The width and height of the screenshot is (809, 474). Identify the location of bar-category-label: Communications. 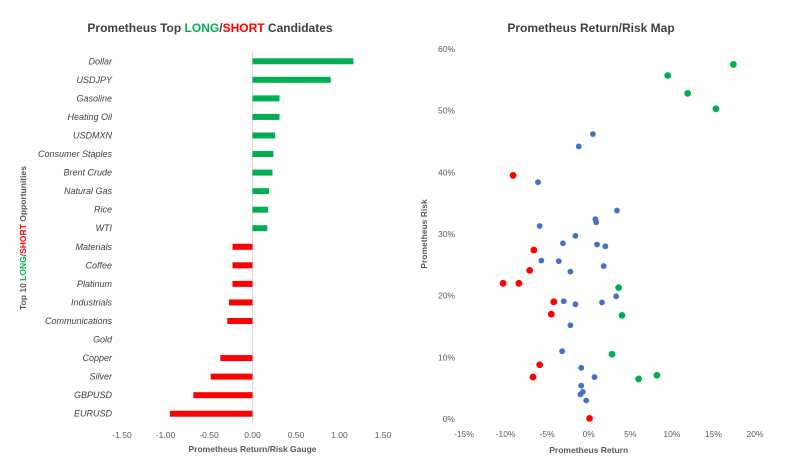
(79, 321).